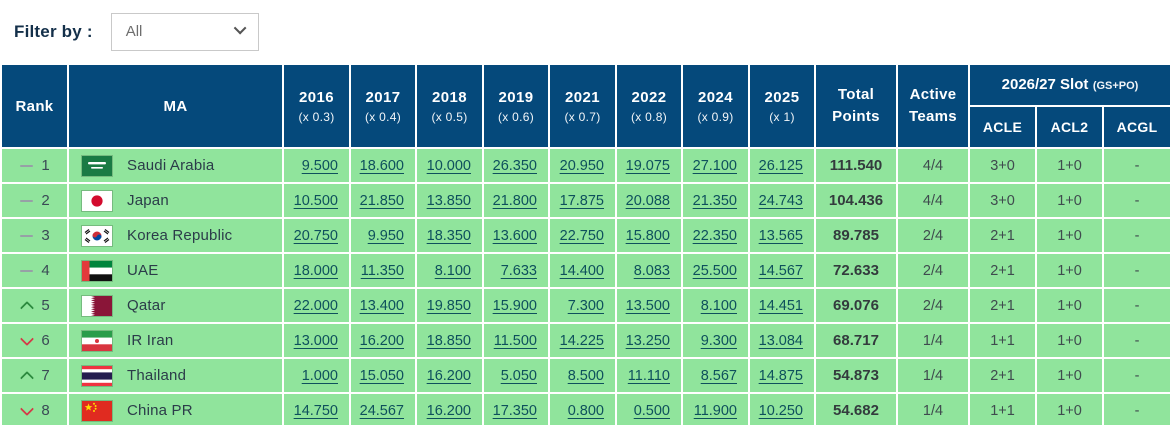 The image size is (1170, 425). I want to click on points-link: 14.750, so click(315, 410).